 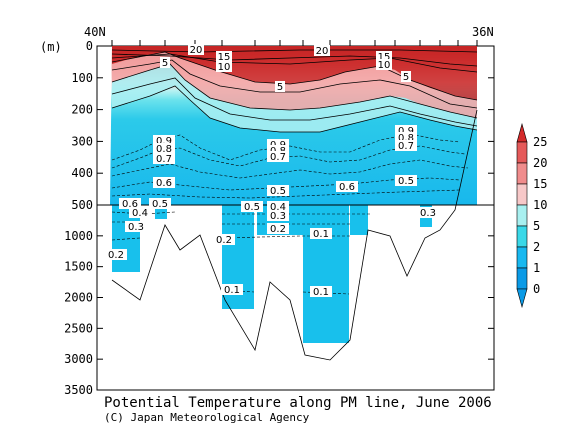 I want to click on colorbar-label: 0, so click(x=536, y=289).